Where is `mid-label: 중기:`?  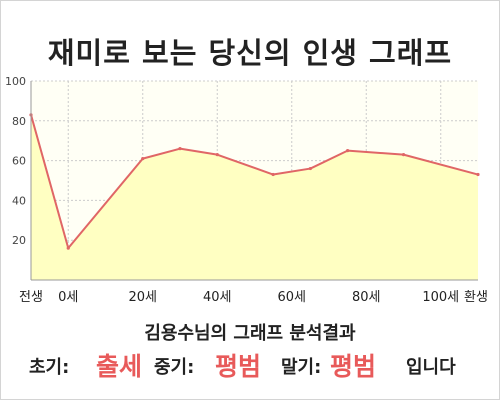 mid-label: 중기: is located at coordinates (174, 367).